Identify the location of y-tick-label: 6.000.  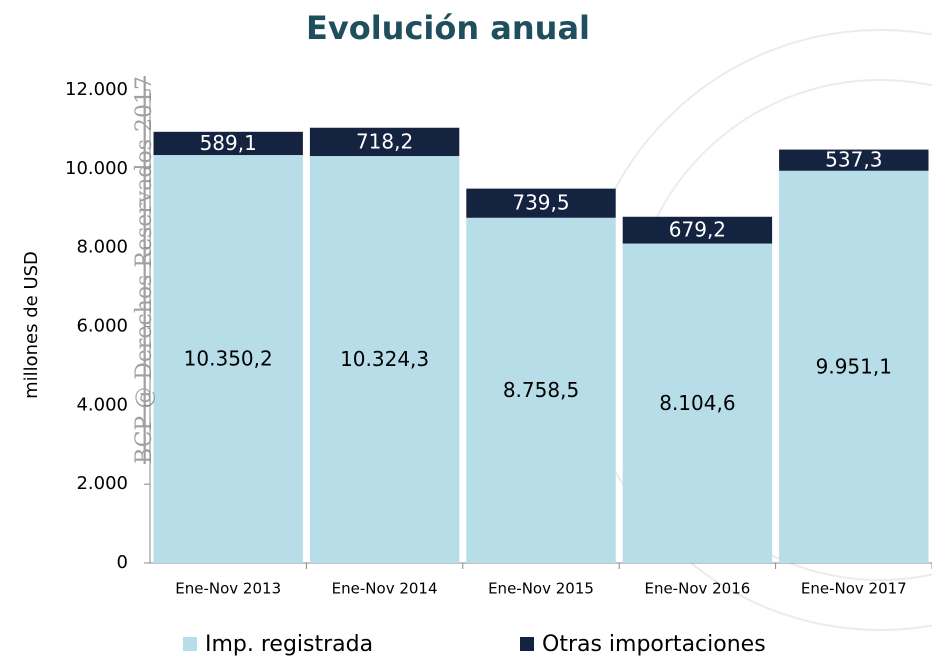
(102, 326).